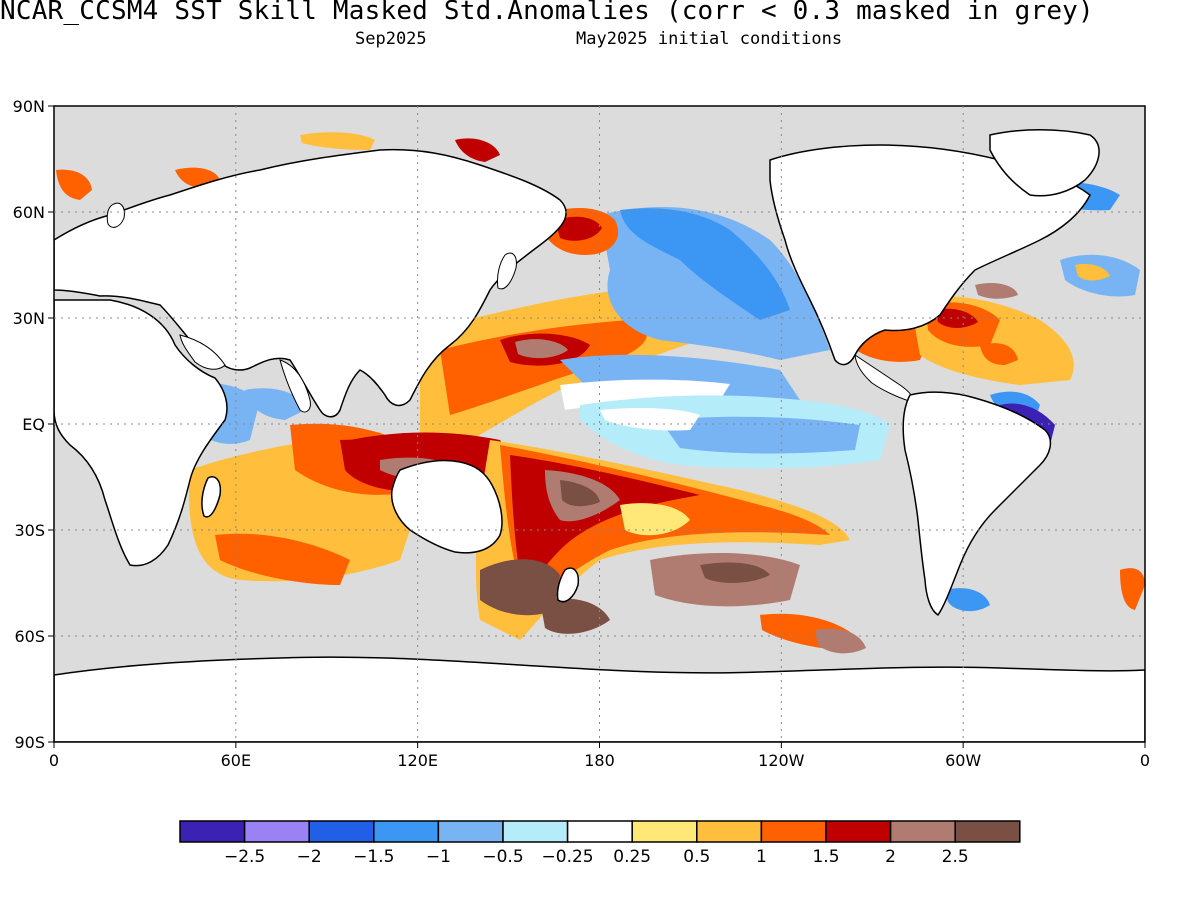 The width and height of the screenshot is (1200, 900). Describe the element at coordinates (115, 215) in the screenshot. I see `uk-landmass` at that location.